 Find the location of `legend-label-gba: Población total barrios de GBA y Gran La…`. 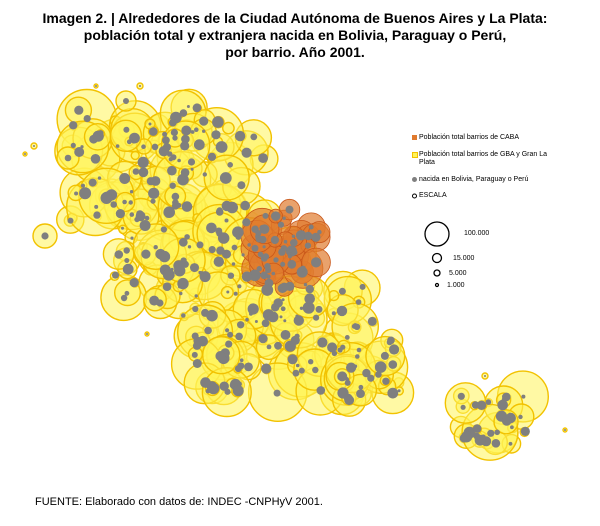

legend-label-gba: Población total barrios de GBA y Gran La… is located at coordinates (483, 158).